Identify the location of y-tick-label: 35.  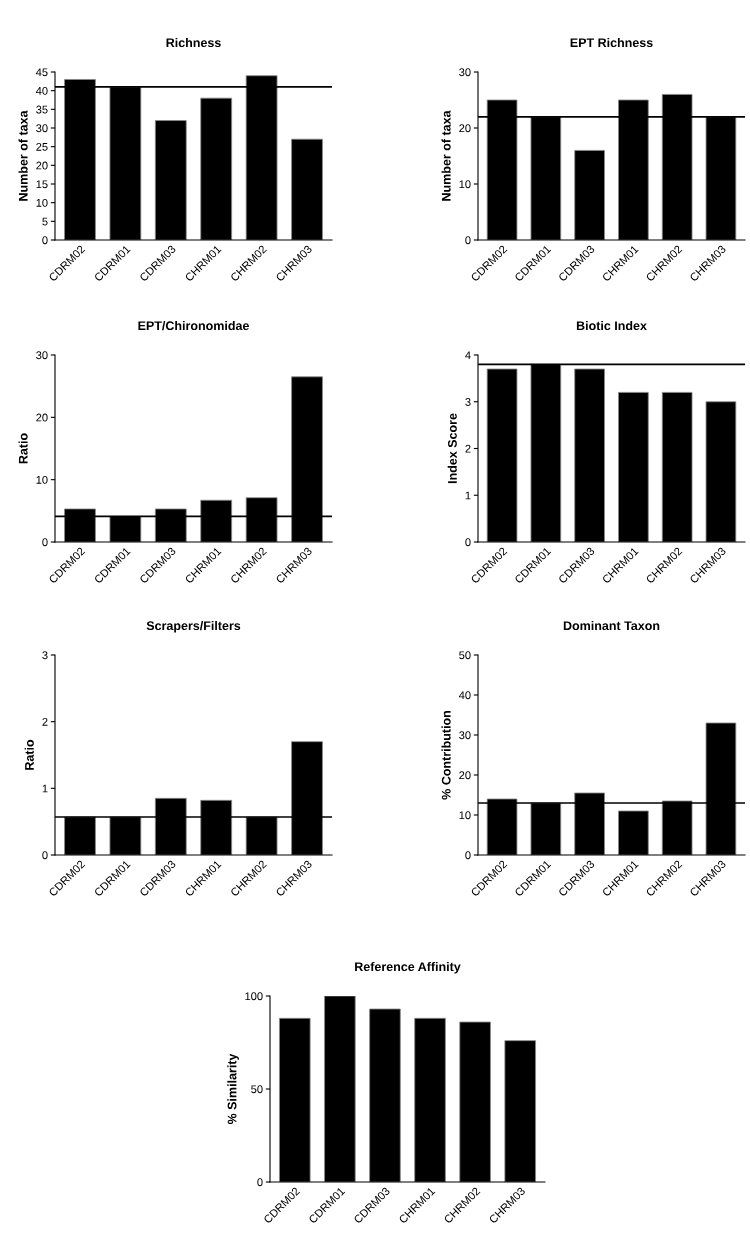
(42, 109).